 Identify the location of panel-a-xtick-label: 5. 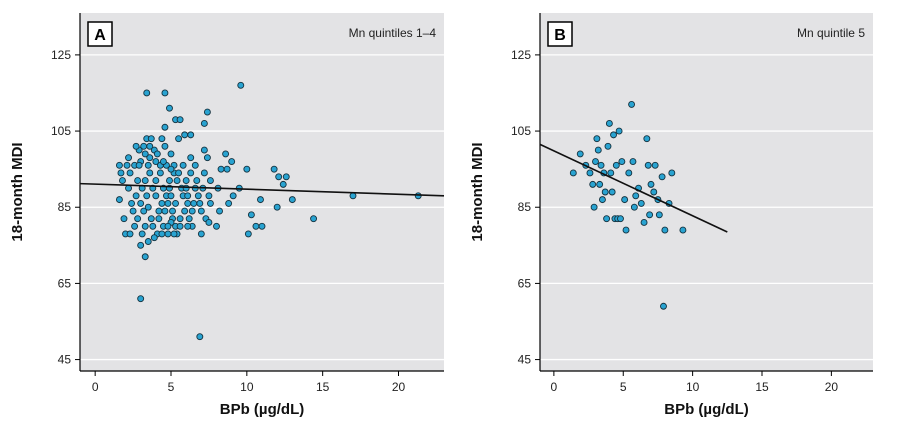
(171, 387).